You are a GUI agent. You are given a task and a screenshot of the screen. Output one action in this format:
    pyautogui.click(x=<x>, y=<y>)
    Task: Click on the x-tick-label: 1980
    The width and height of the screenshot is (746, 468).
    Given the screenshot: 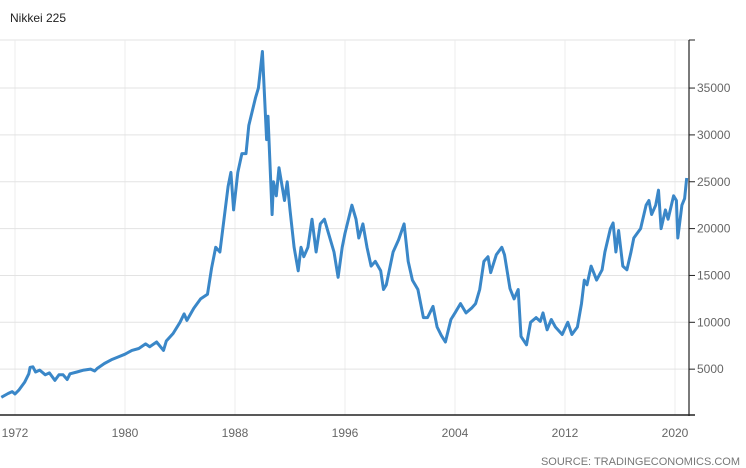 What is the action you would take?
    pyautogui.click(x=125, y=433)
    